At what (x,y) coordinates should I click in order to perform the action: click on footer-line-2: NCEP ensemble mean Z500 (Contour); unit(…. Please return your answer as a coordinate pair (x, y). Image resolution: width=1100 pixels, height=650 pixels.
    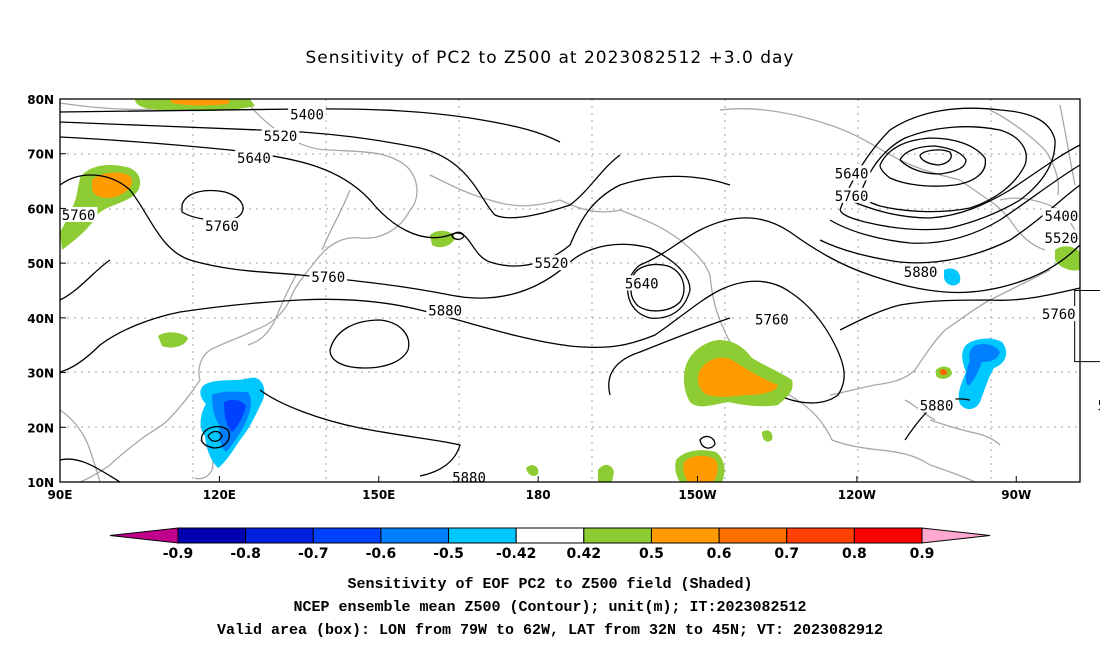
    Looking at the image, I should click on (550, 607).